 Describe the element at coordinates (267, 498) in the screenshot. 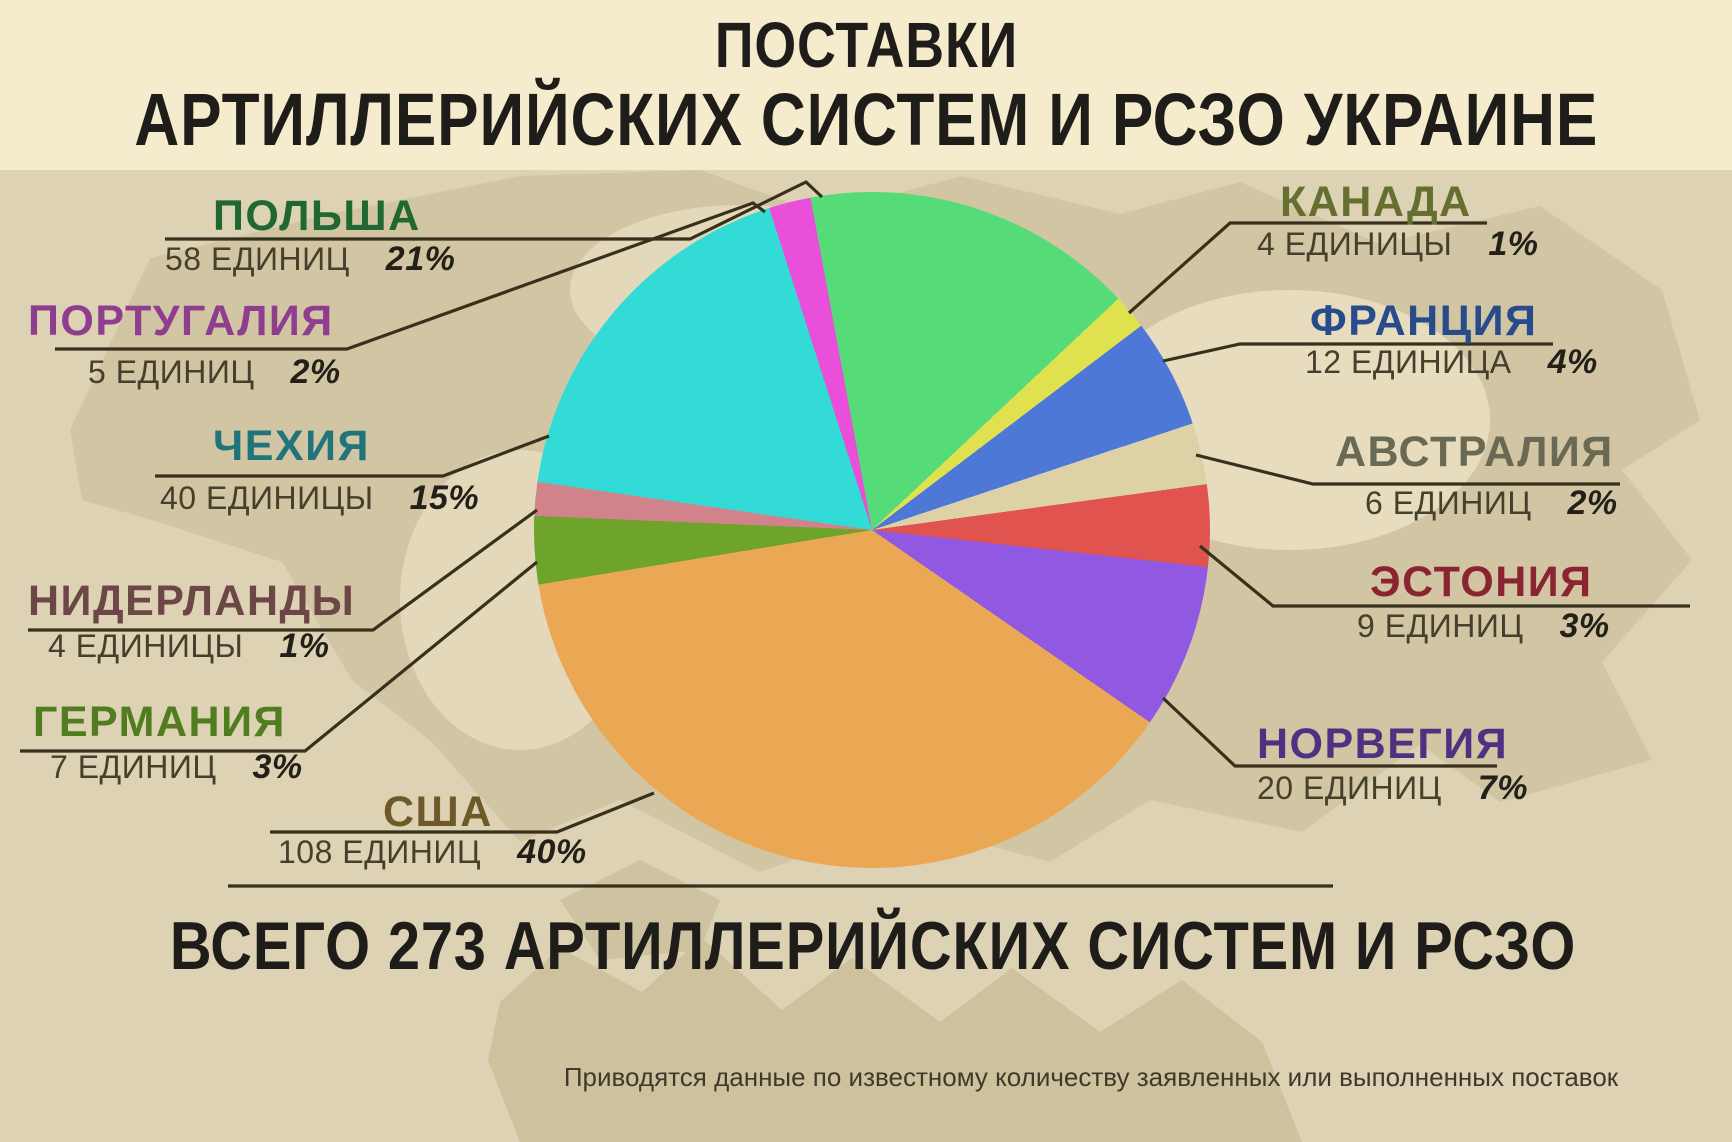

I see `units-value: 40 ЕДИНИЦЫ` at that location.